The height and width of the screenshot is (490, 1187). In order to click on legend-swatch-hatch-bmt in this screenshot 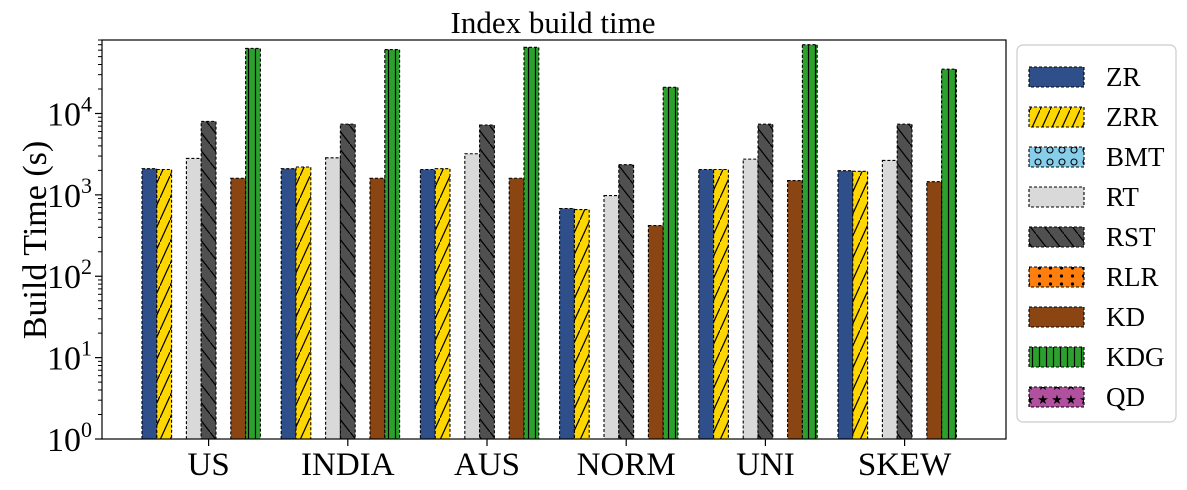, I will do `click(1056, 157)`.